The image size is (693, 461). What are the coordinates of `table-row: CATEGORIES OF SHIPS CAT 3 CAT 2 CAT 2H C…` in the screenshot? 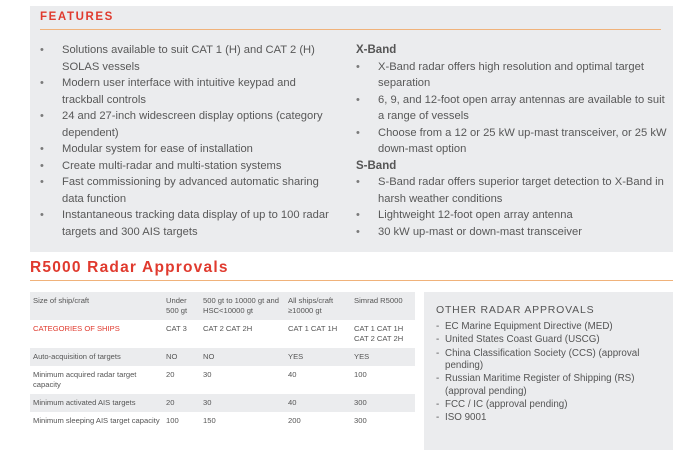 It's located at (222, 334).